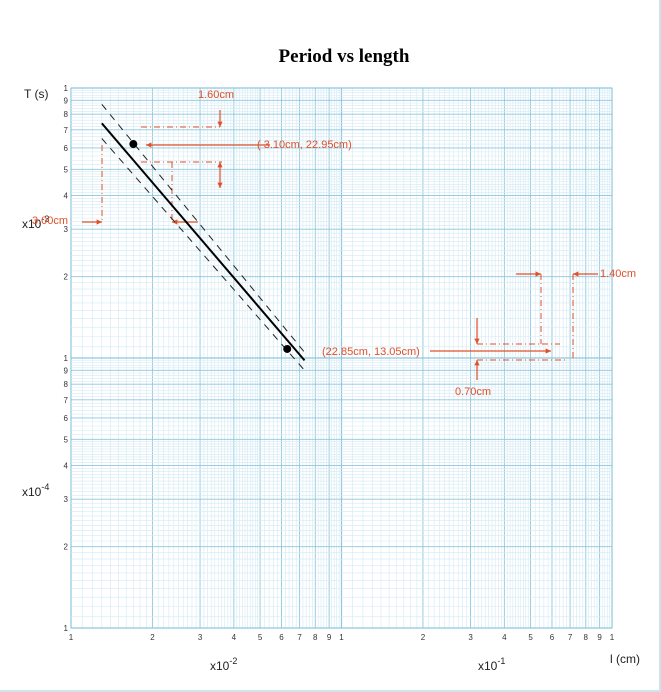 This screenshot has width=661, height=692. I want to click on x-multiplier-right: x10-1, so click(491, 664).